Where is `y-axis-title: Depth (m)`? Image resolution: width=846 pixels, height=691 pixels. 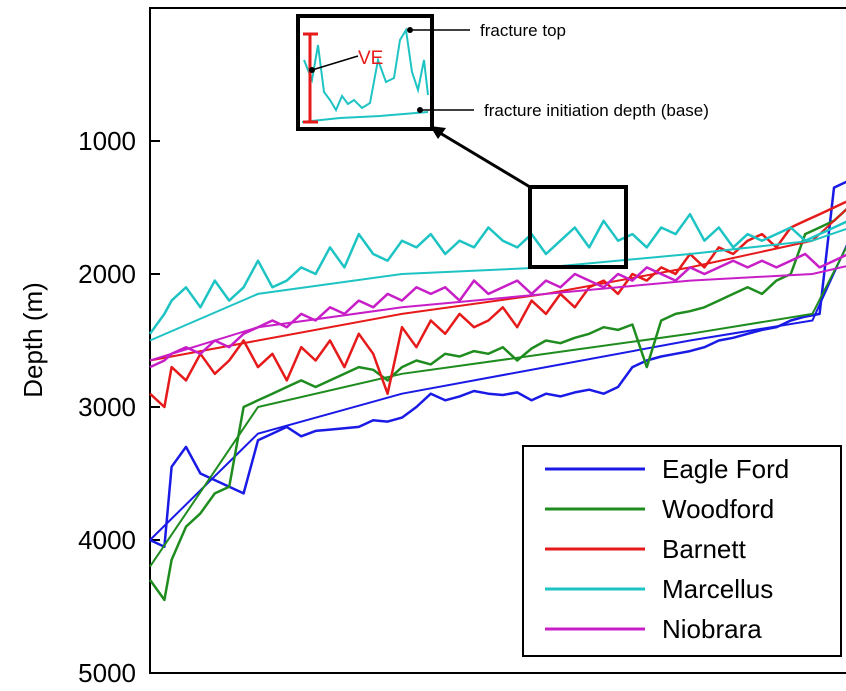
y-axis-title: Depth (m) is located at coordinates (33, 340).